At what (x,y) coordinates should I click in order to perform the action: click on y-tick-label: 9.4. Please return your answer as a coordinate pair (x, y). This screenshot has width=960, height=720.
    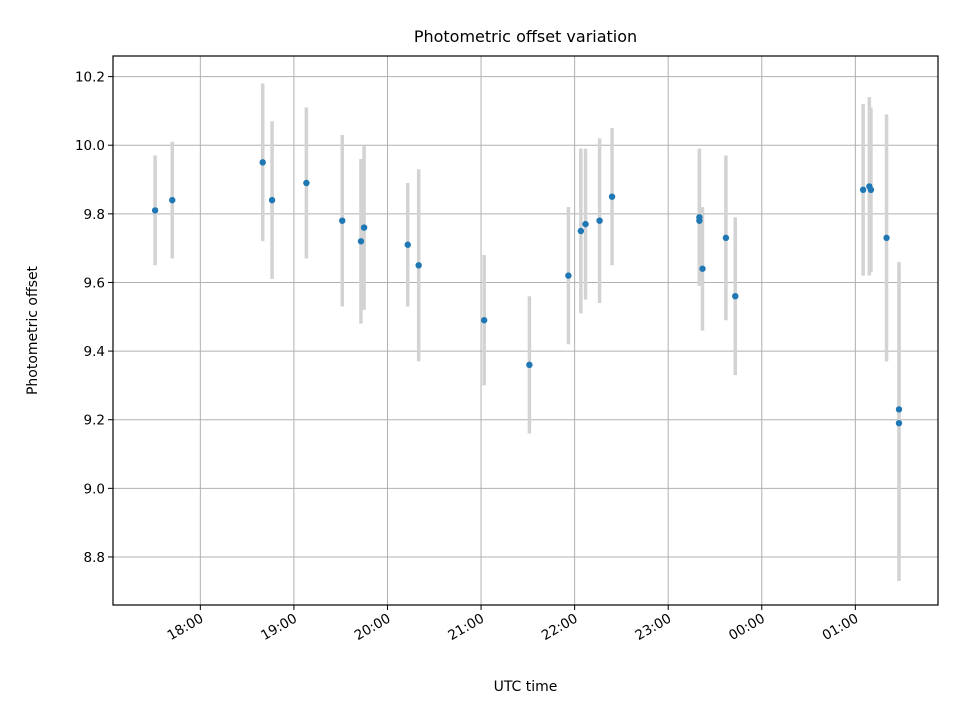
    Looking at the image, I should click on (94, 352).